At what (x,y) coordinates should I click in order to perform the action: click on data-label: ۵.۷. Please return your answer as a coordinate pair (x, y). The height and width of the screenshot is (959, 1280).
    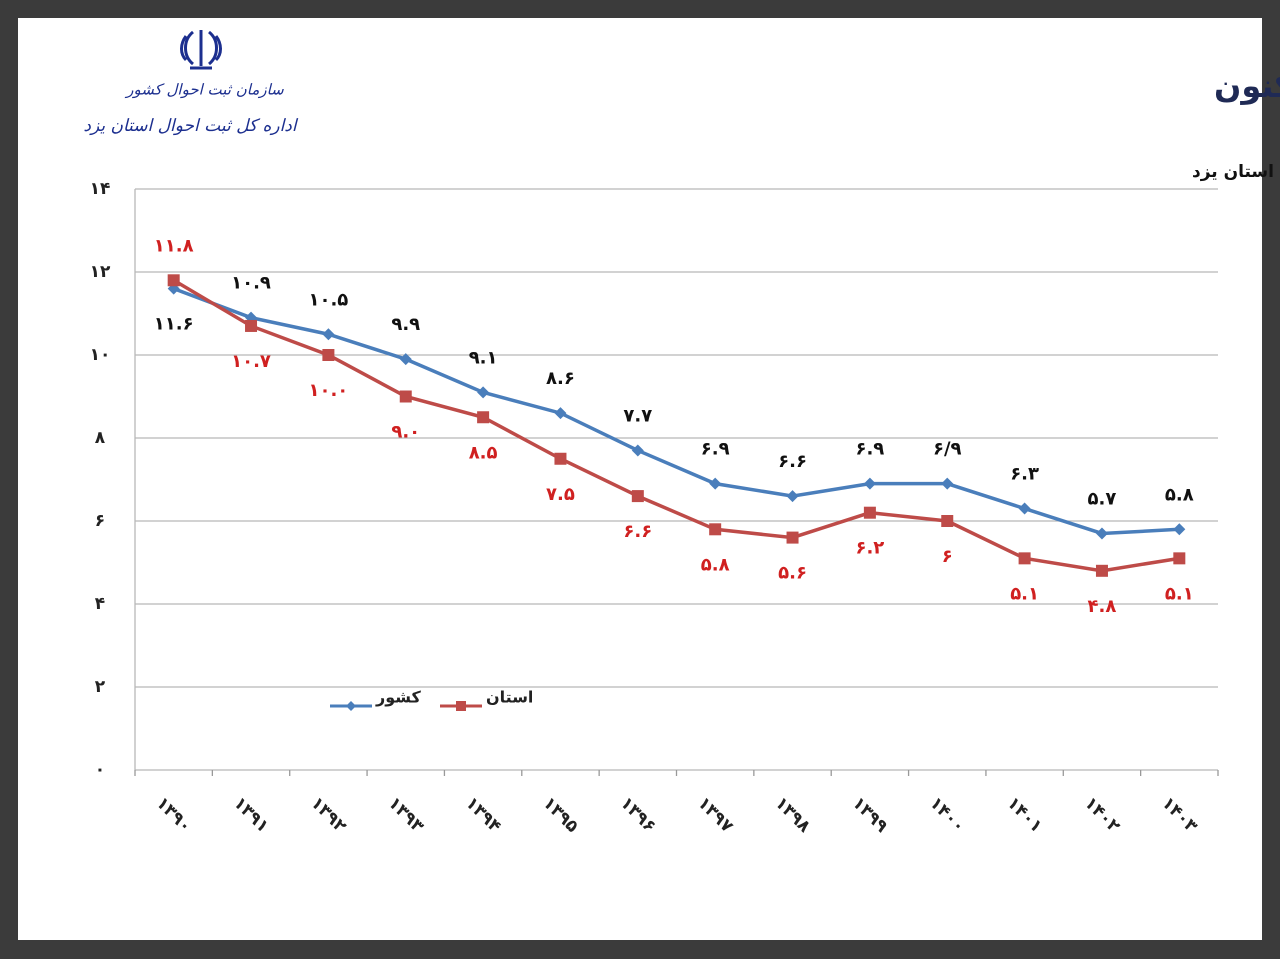
    Looking at the image, I should click on (1102, 498).